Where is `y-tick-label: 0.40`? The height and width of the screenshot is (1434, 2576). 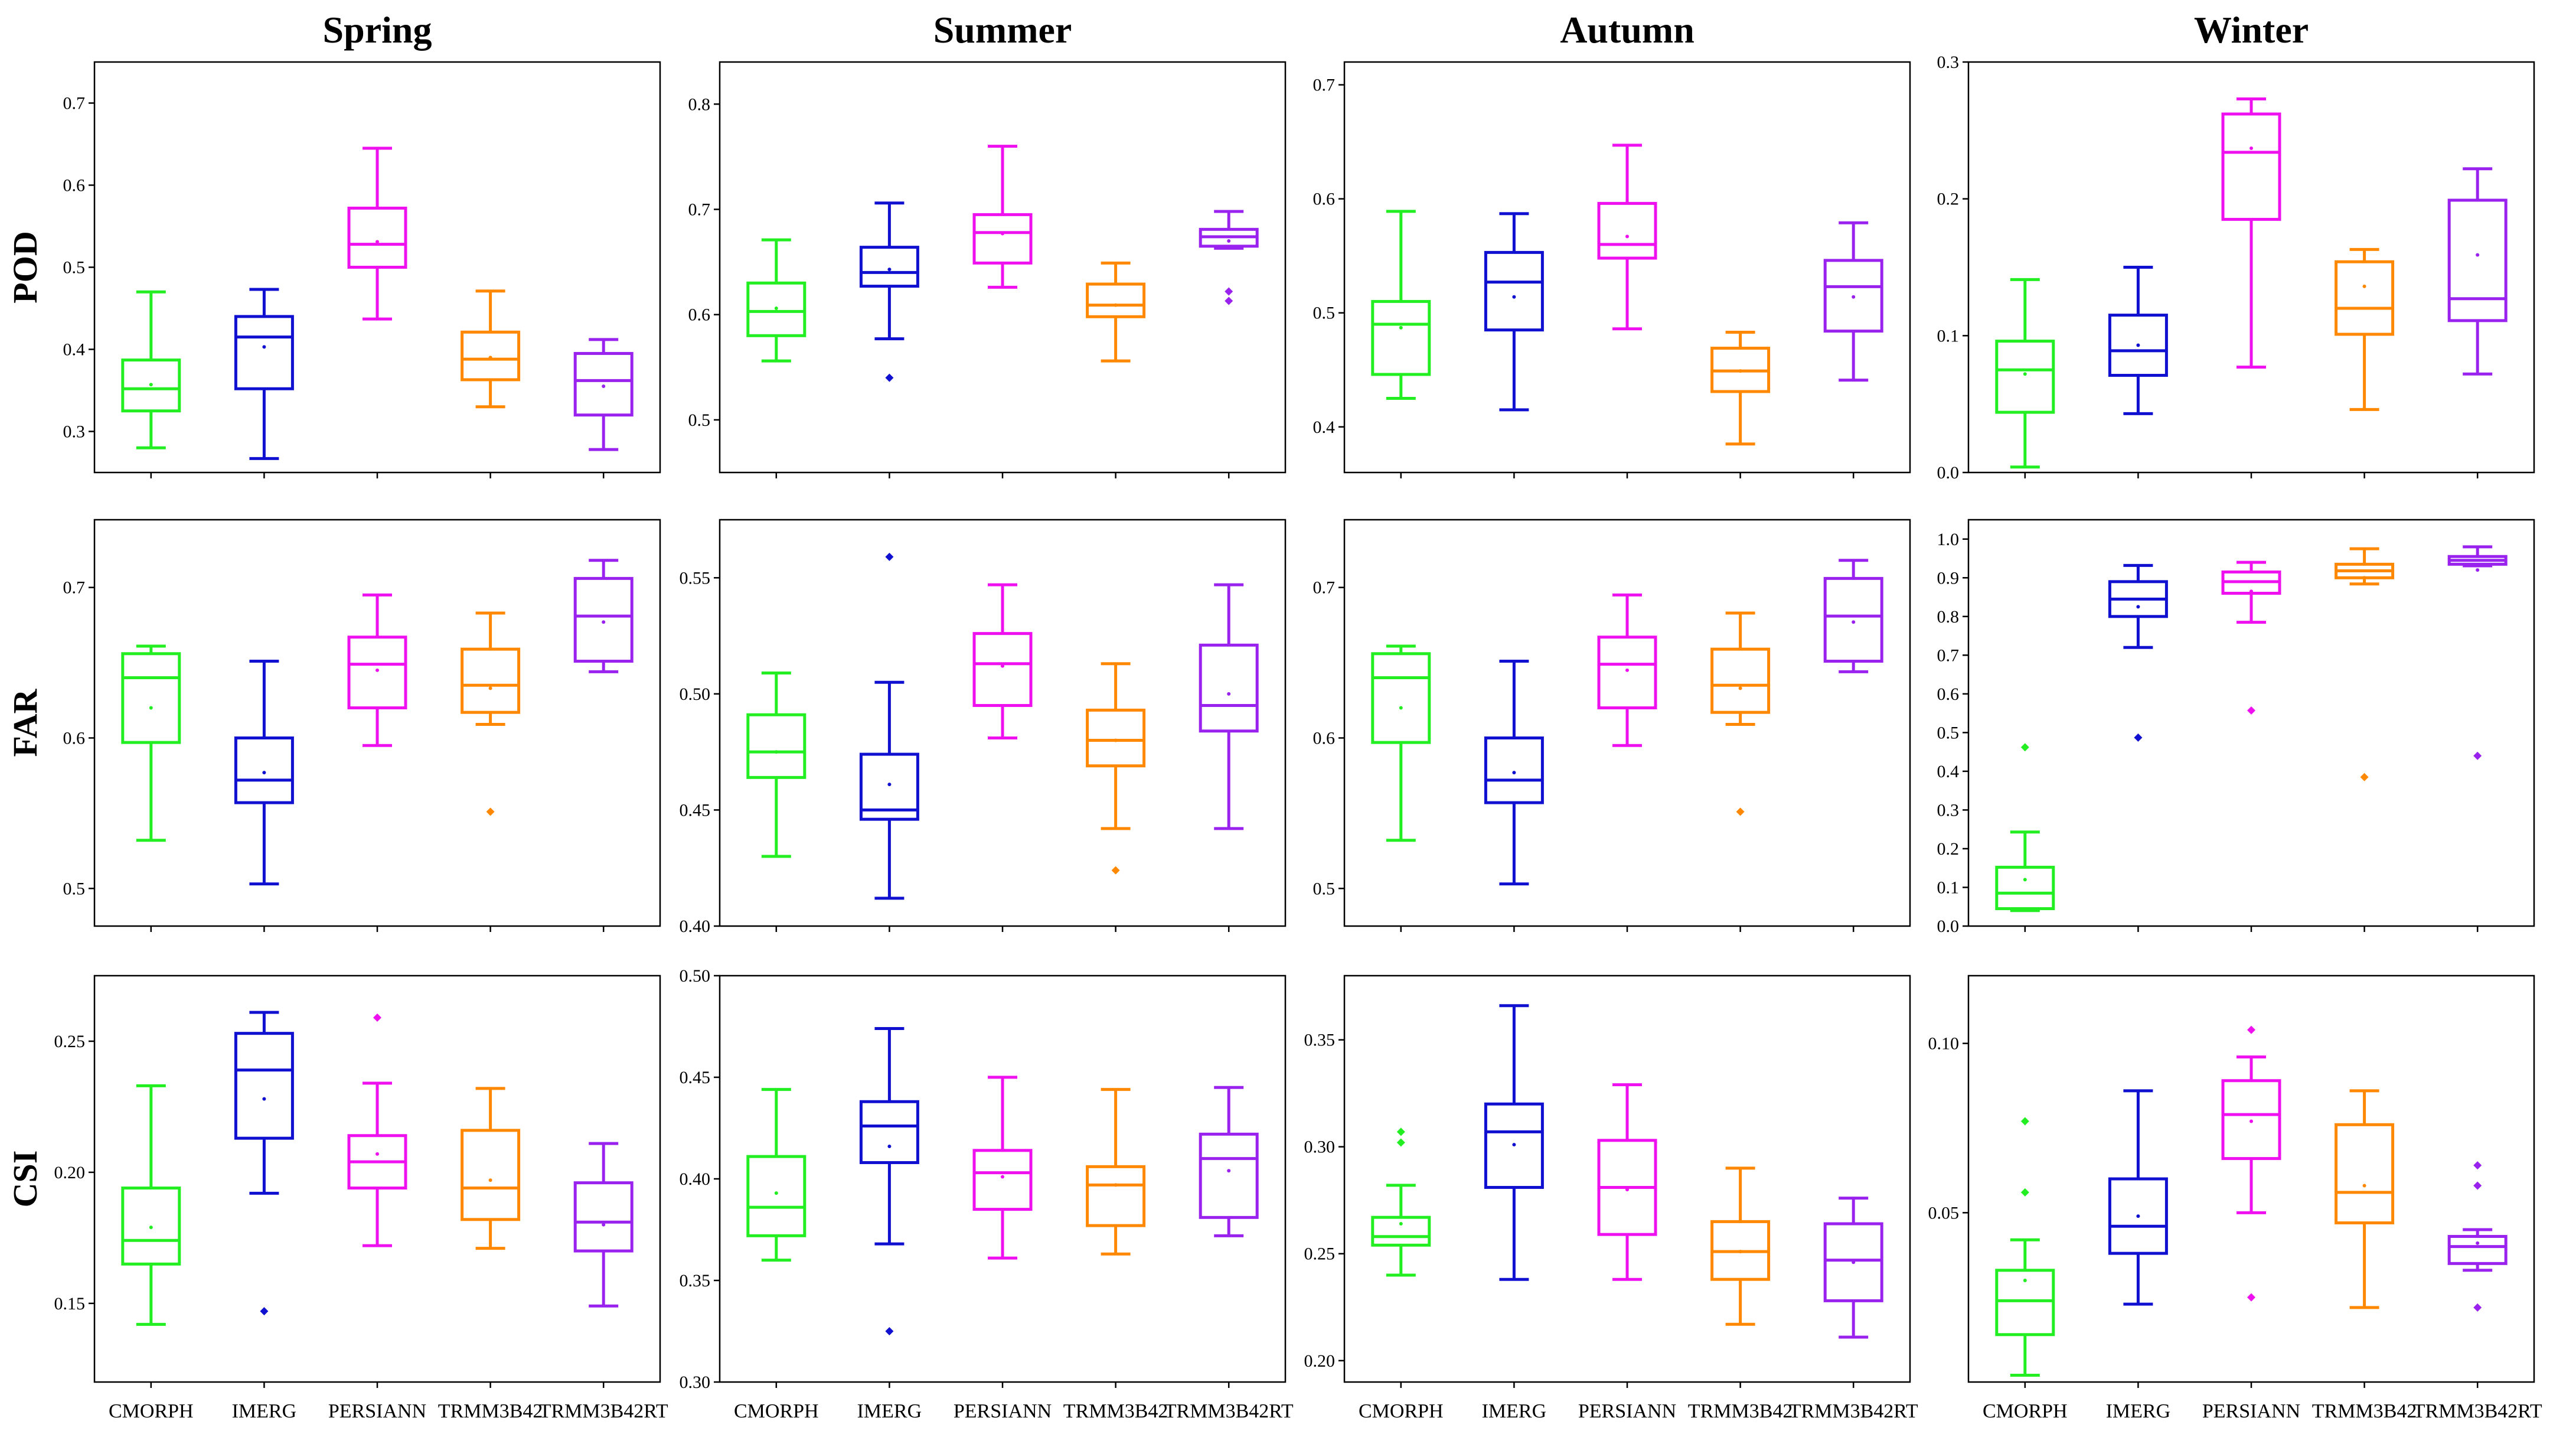
y-tick-label: 0.40 is located at coordinates (695, 1179).